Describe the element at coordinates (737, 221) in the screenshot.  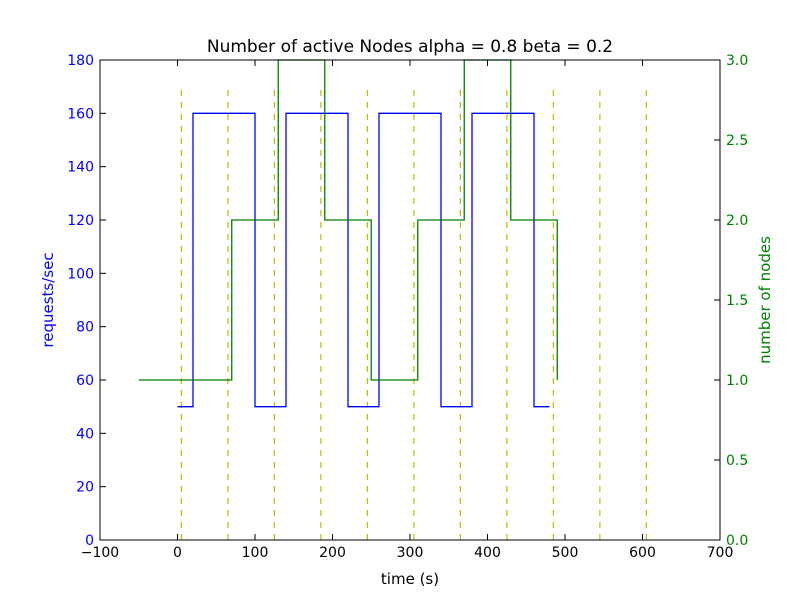
I see `y-right-tick-label: 2.0` at that location.